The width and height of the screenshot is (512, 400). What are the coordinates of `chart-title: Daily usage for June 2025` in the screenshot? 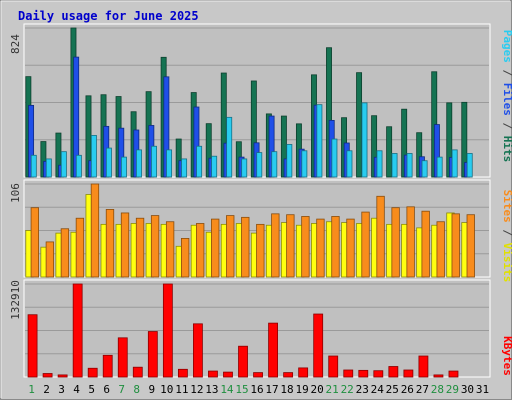 It's located at (108, 16).